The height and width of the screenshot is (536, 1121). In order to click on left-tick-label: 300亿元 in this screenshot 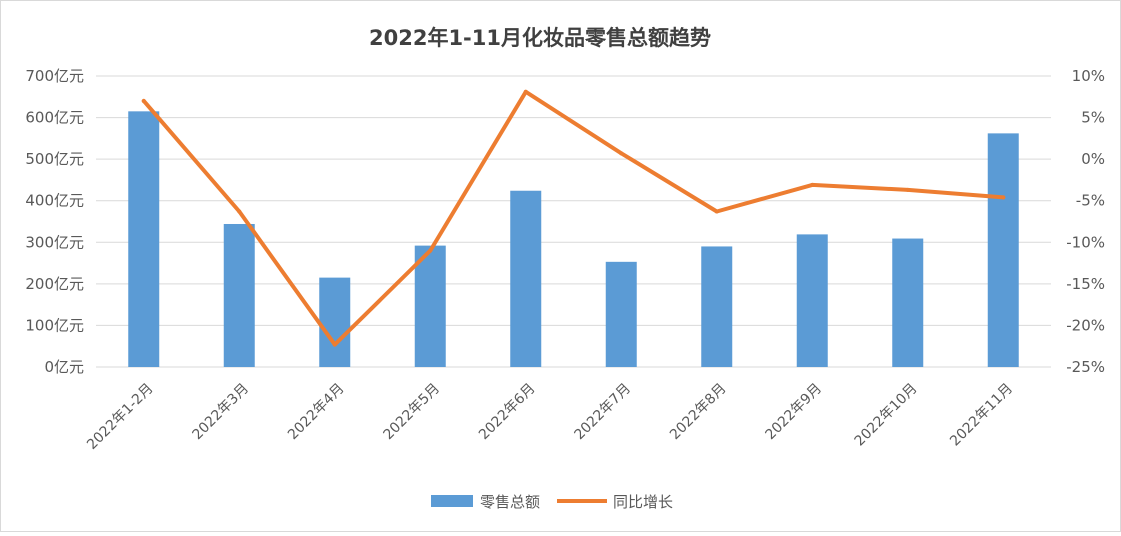, I will do `click(54, 242)`.